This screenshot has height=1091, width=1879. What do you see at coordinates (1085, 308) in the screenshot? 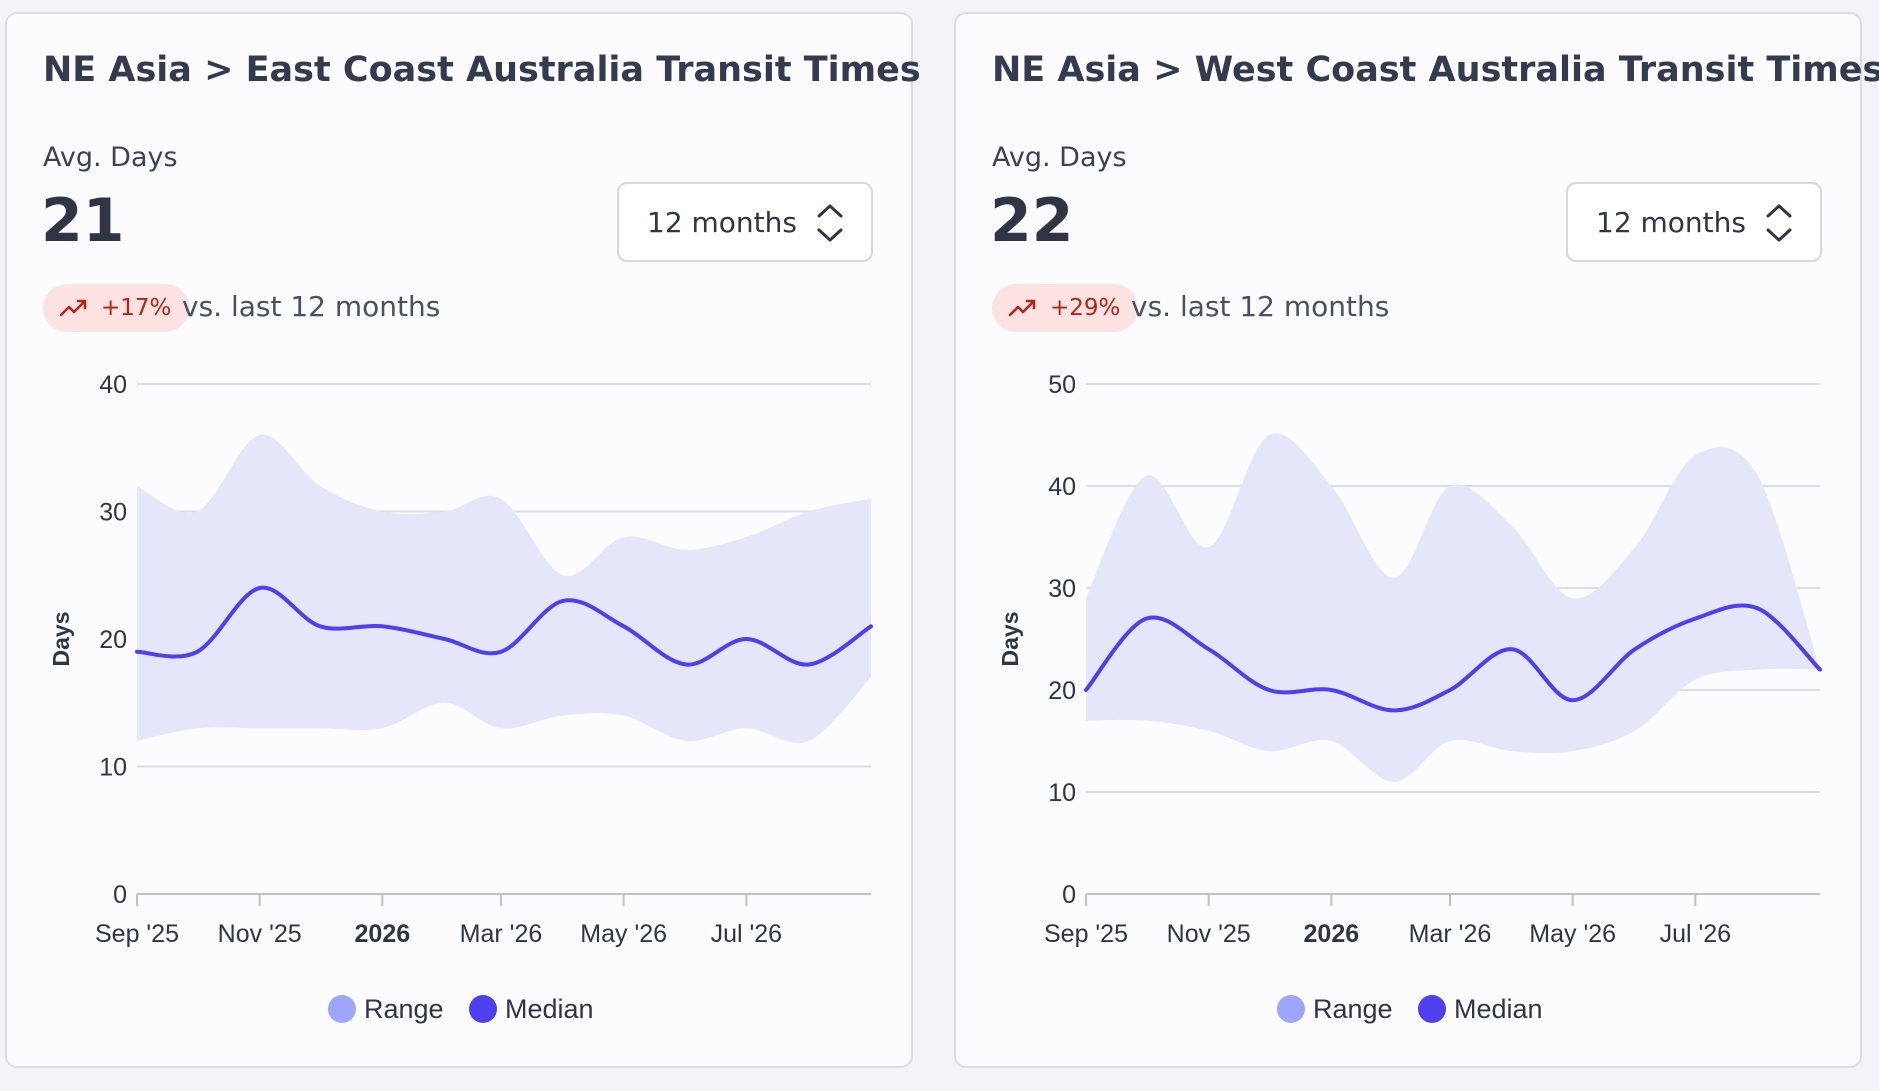
I see `delta-value: +29%` at bounding box center [1085, 308].